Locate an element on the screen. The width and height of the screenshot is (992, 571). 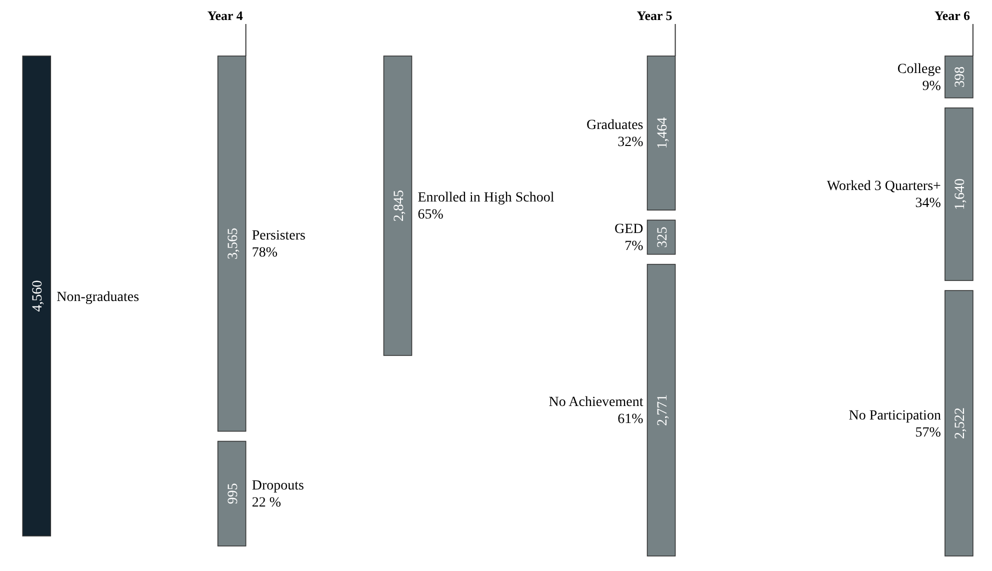
category-label: College is located at coordinates (919, 69).